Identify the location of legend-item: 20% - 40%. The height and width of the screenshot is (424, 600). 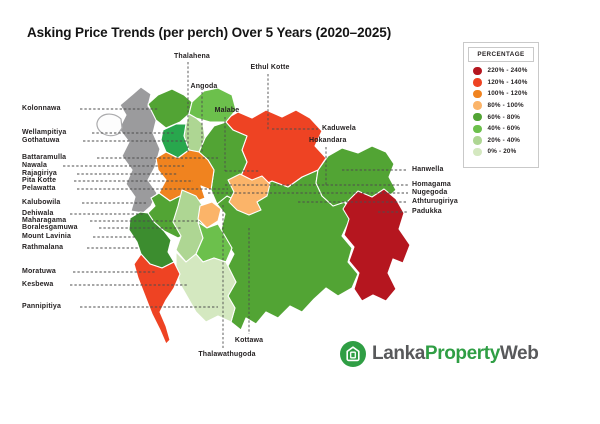
(501, 141).